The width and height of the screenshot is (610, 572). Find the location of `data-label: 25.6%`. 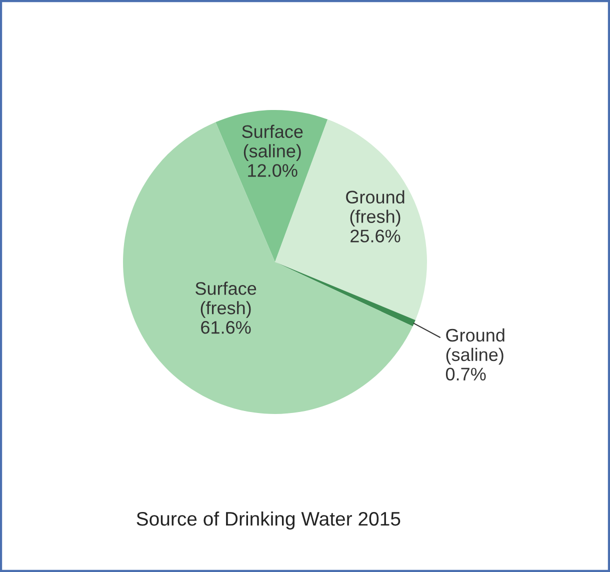

data-label: 25.6% is located at coordinates (375, 236).